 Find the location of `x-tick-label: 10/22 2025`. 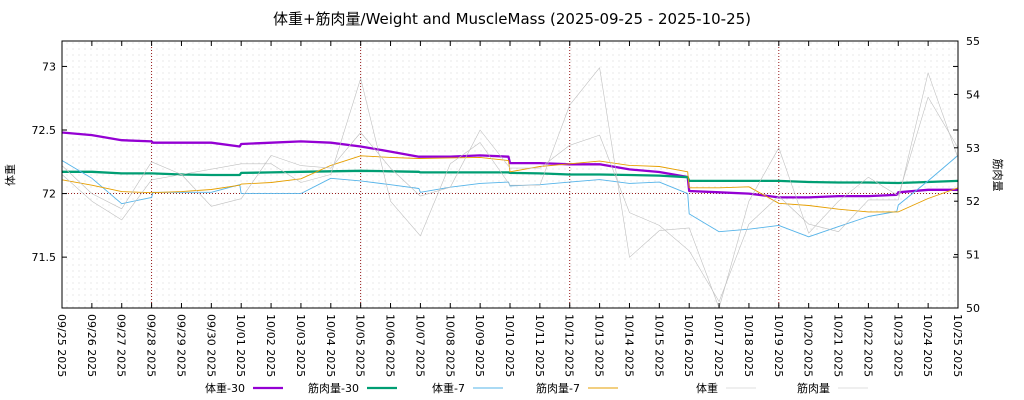

x-tick-label: 10/22 2025 is located at coordinates (867, 345).